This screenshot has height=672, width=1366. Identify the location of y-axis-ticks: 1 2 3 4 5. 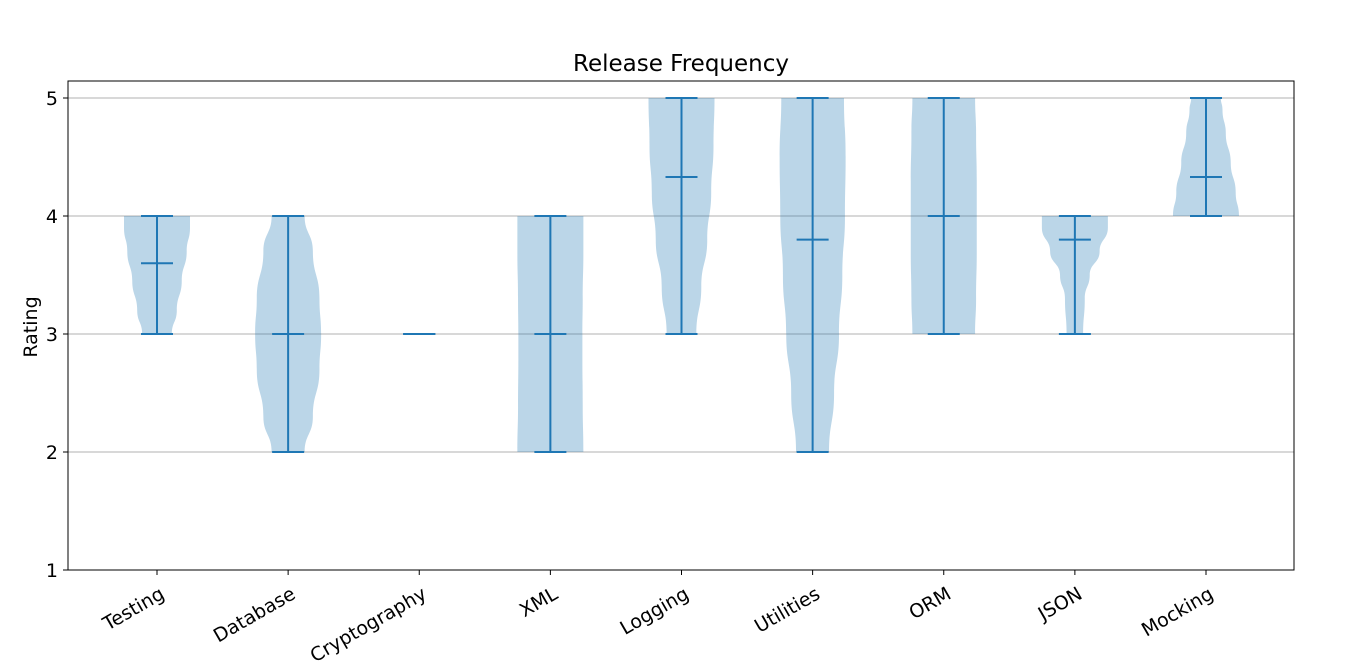
(57, 335).